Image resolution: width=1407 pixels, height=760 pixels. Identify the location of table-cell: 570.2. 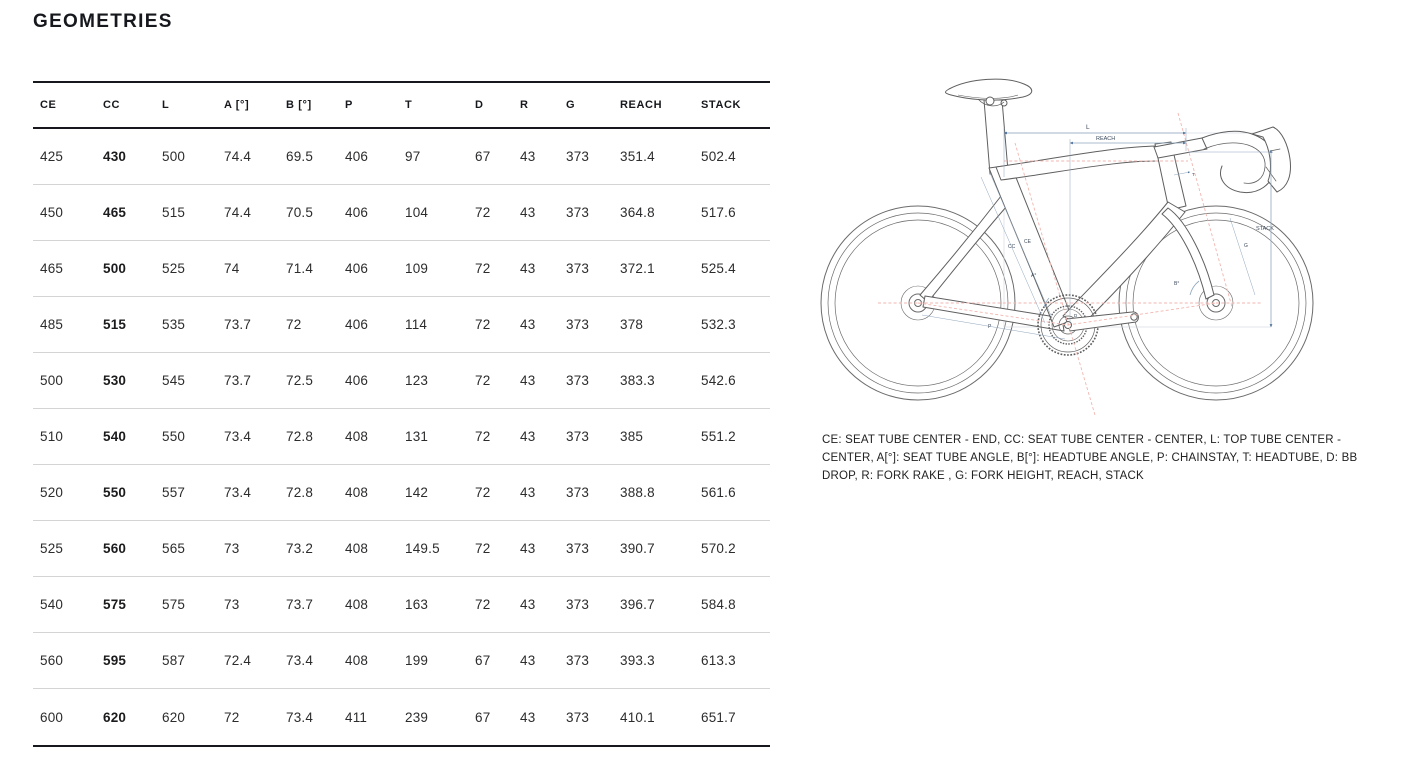
(718, 548).